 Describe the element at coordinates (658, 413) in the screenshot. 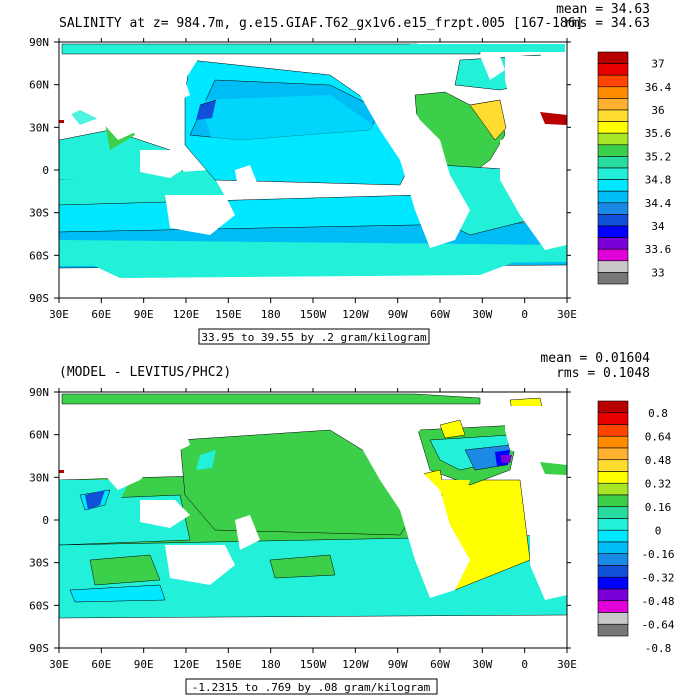

I see `colorbar-label: 0.8` at that location.